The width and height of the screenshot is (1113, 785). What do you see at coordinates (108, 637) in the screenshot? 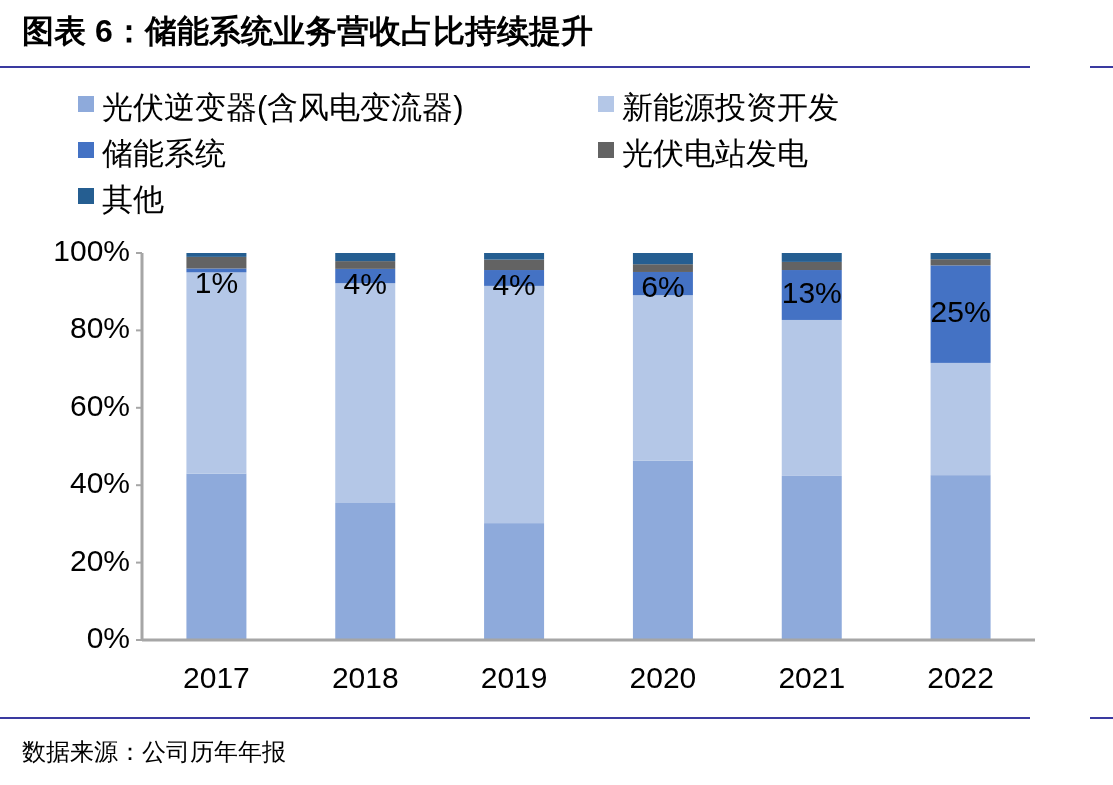
I see `y-tick-label: 0%` at bounding box center [108, 637].